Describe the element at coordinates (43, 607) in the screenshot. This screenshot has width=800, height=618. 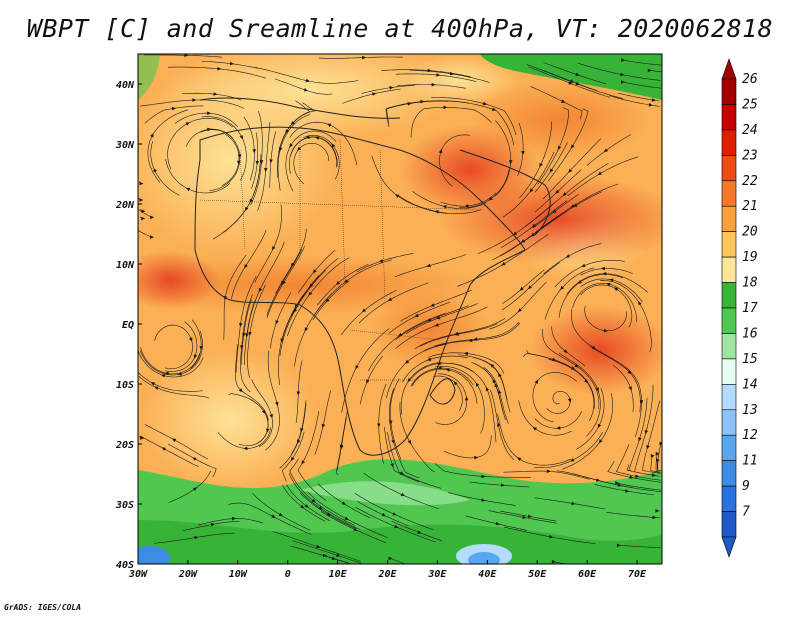
I see `grads-credit: GrADS: IGES/COLA` at that location.